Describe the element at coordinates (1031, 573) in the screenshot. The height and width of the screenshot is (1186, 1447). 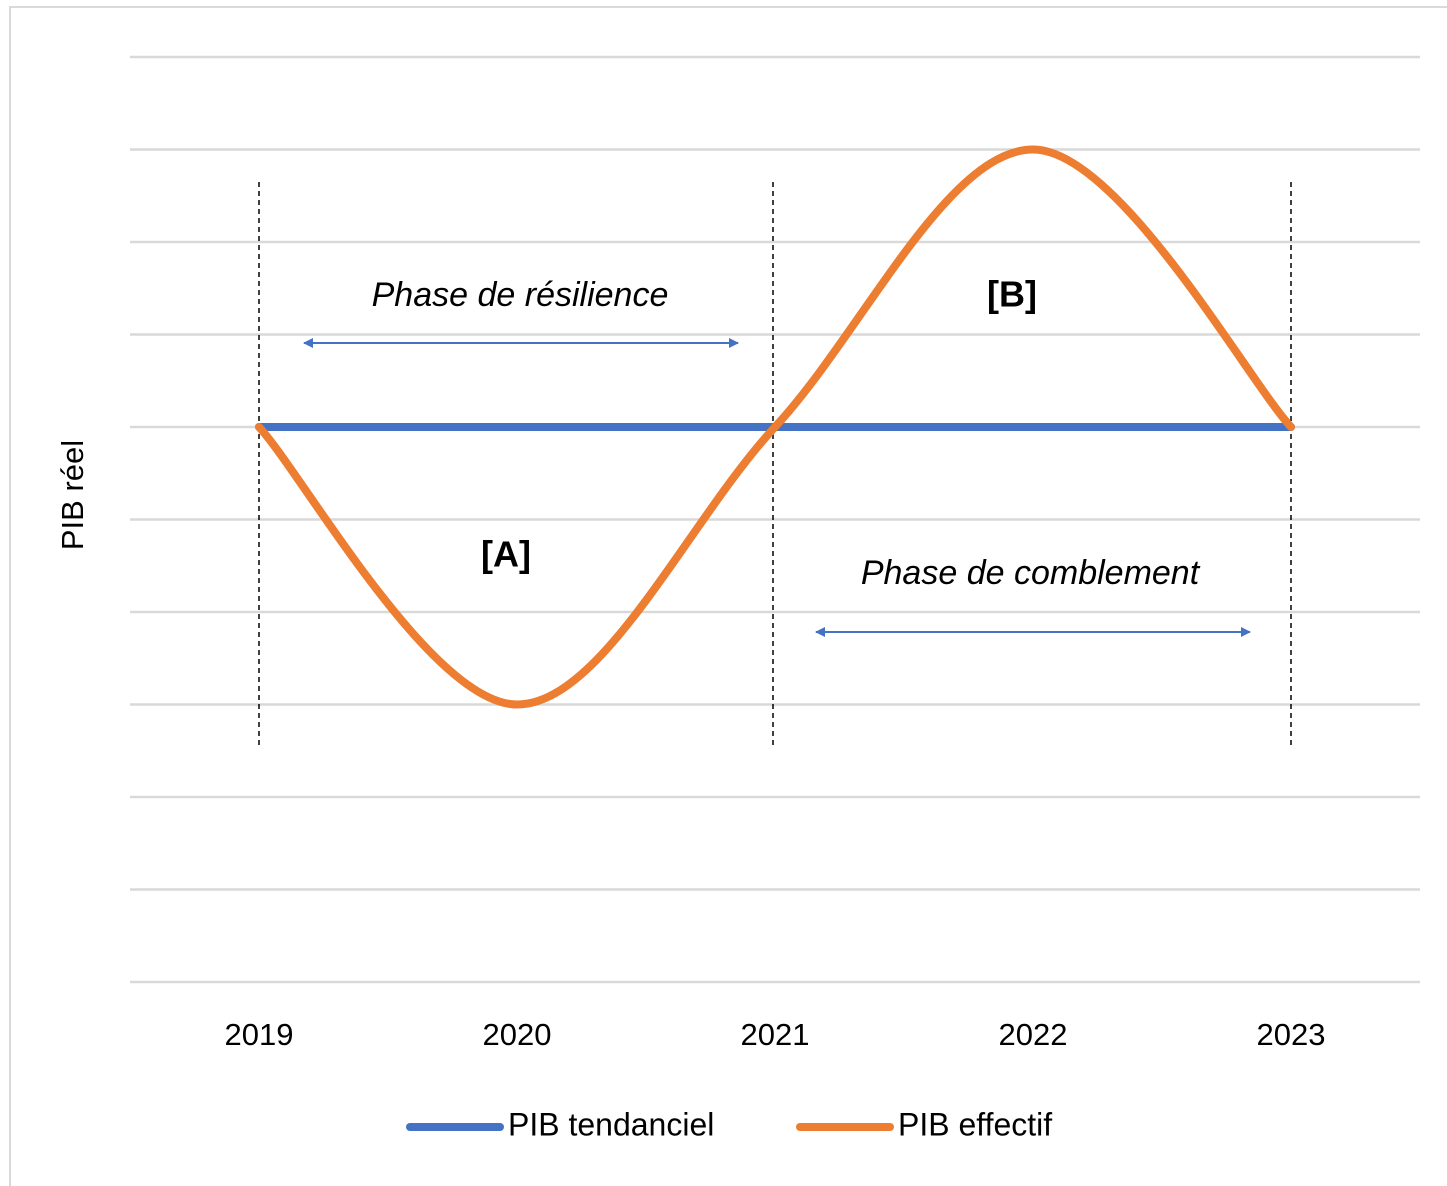
I see `annotation: Phase de comblement` at that location.